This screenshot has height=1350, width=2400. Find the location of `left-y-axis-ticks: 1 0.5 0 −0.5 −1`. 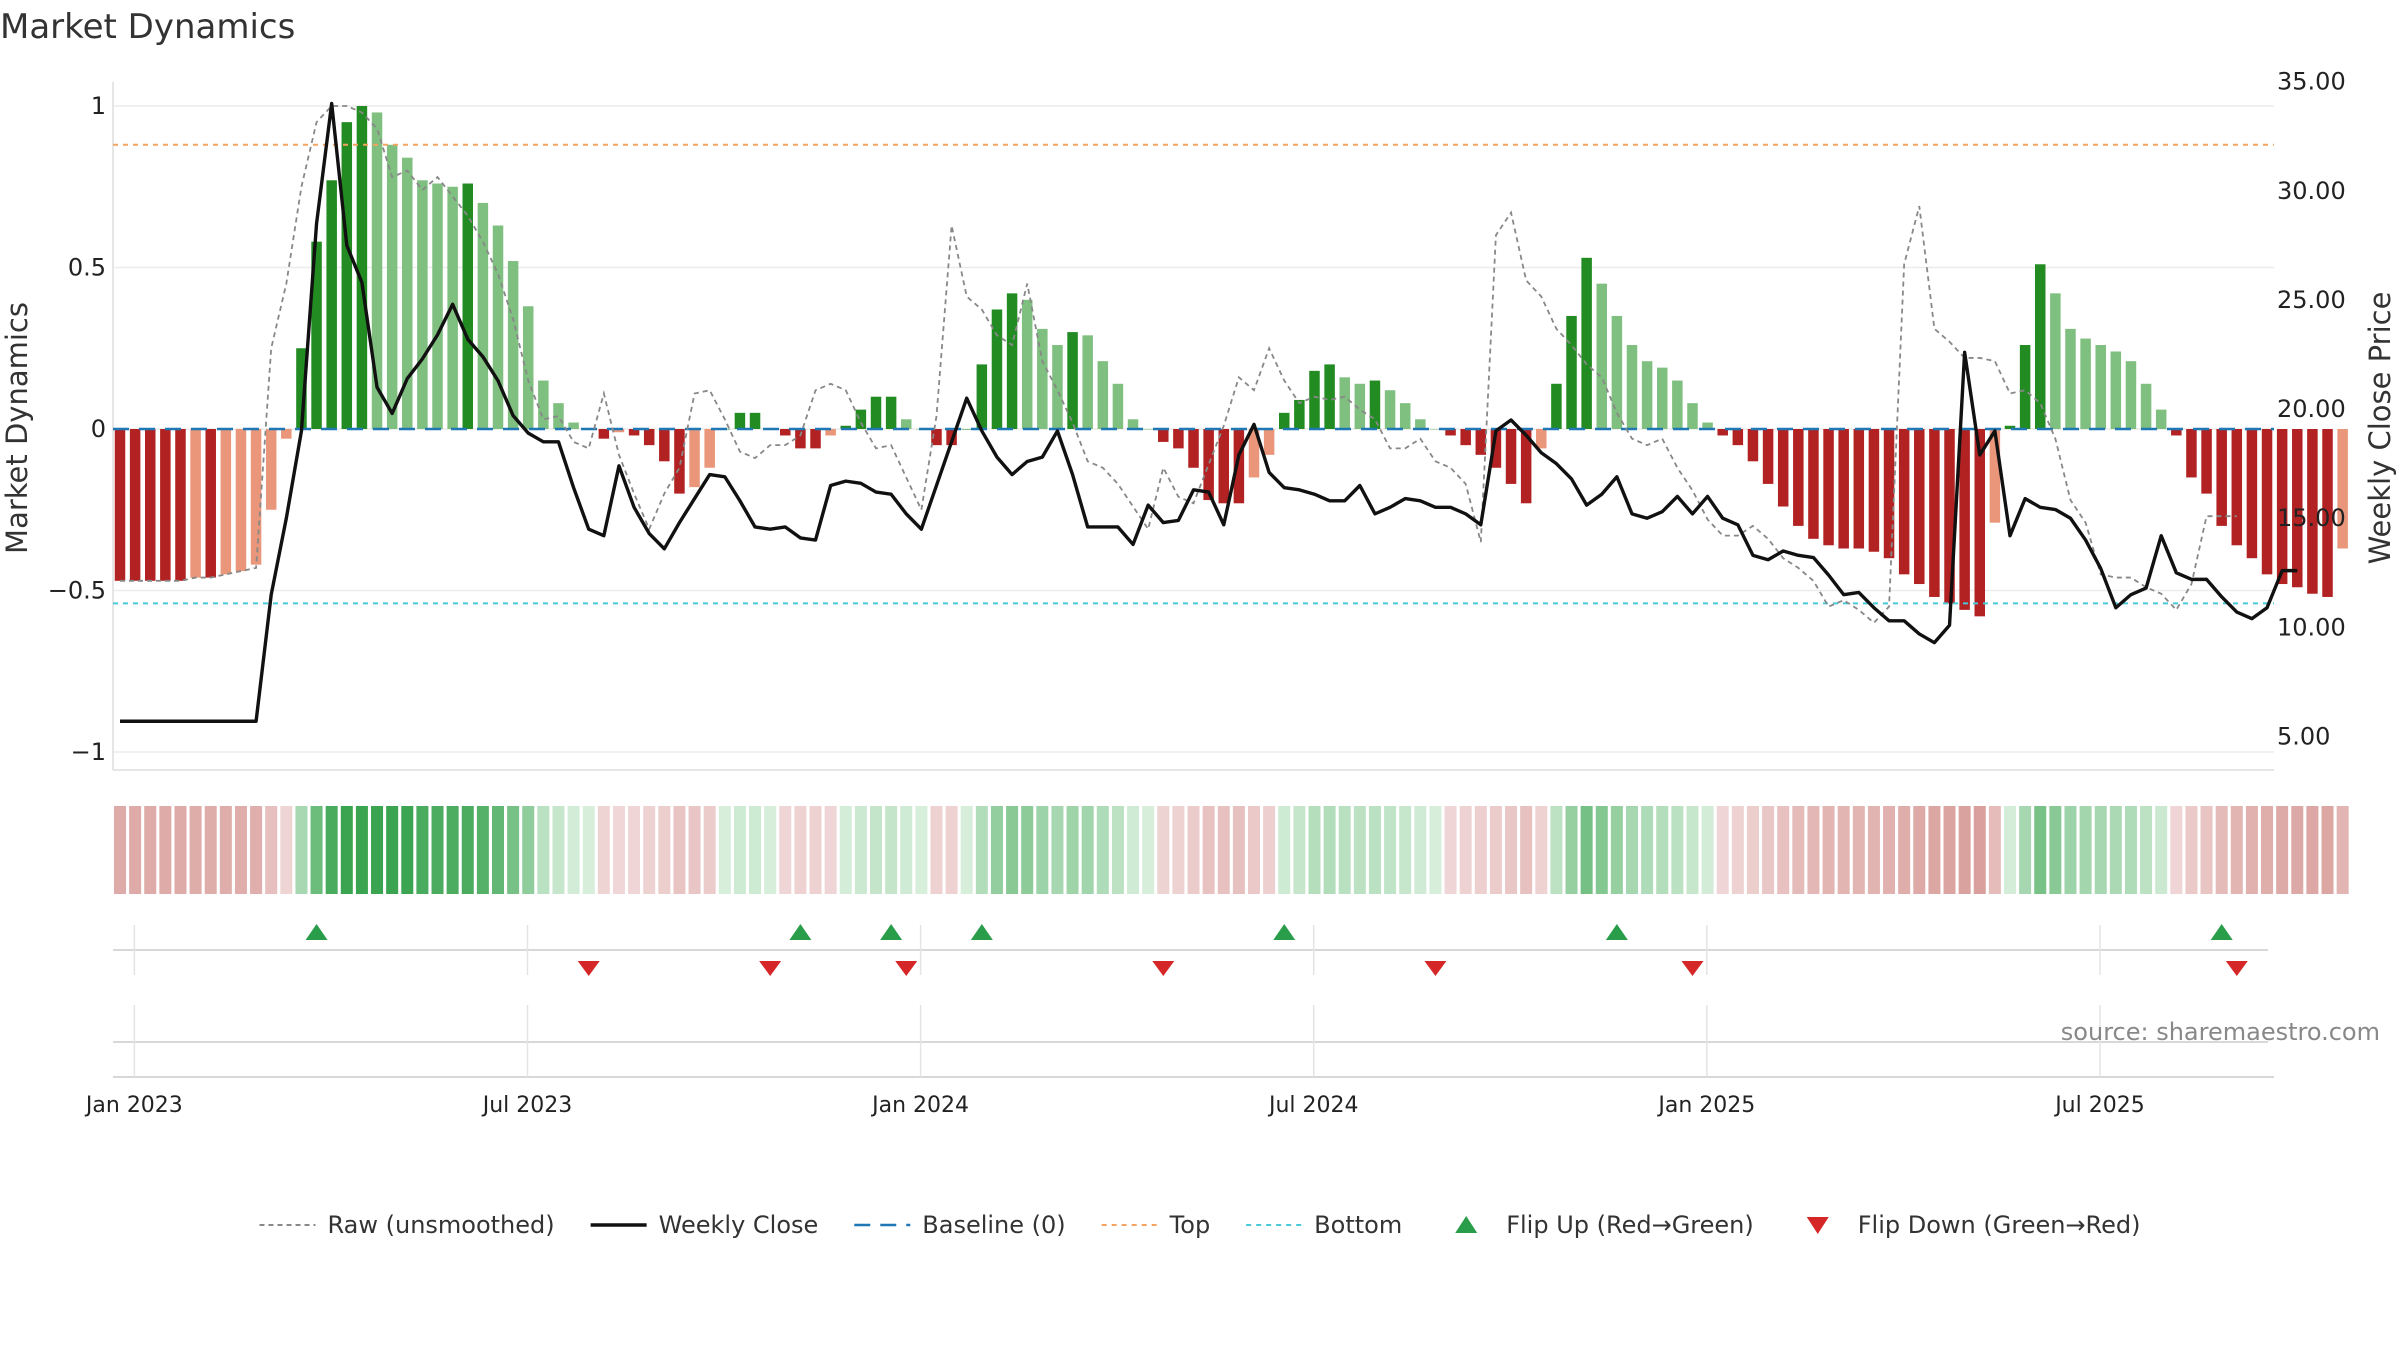

left-y-axis-ticks: 1 0.5 0 −0.5 −1 is located at coordinates (77, 429).